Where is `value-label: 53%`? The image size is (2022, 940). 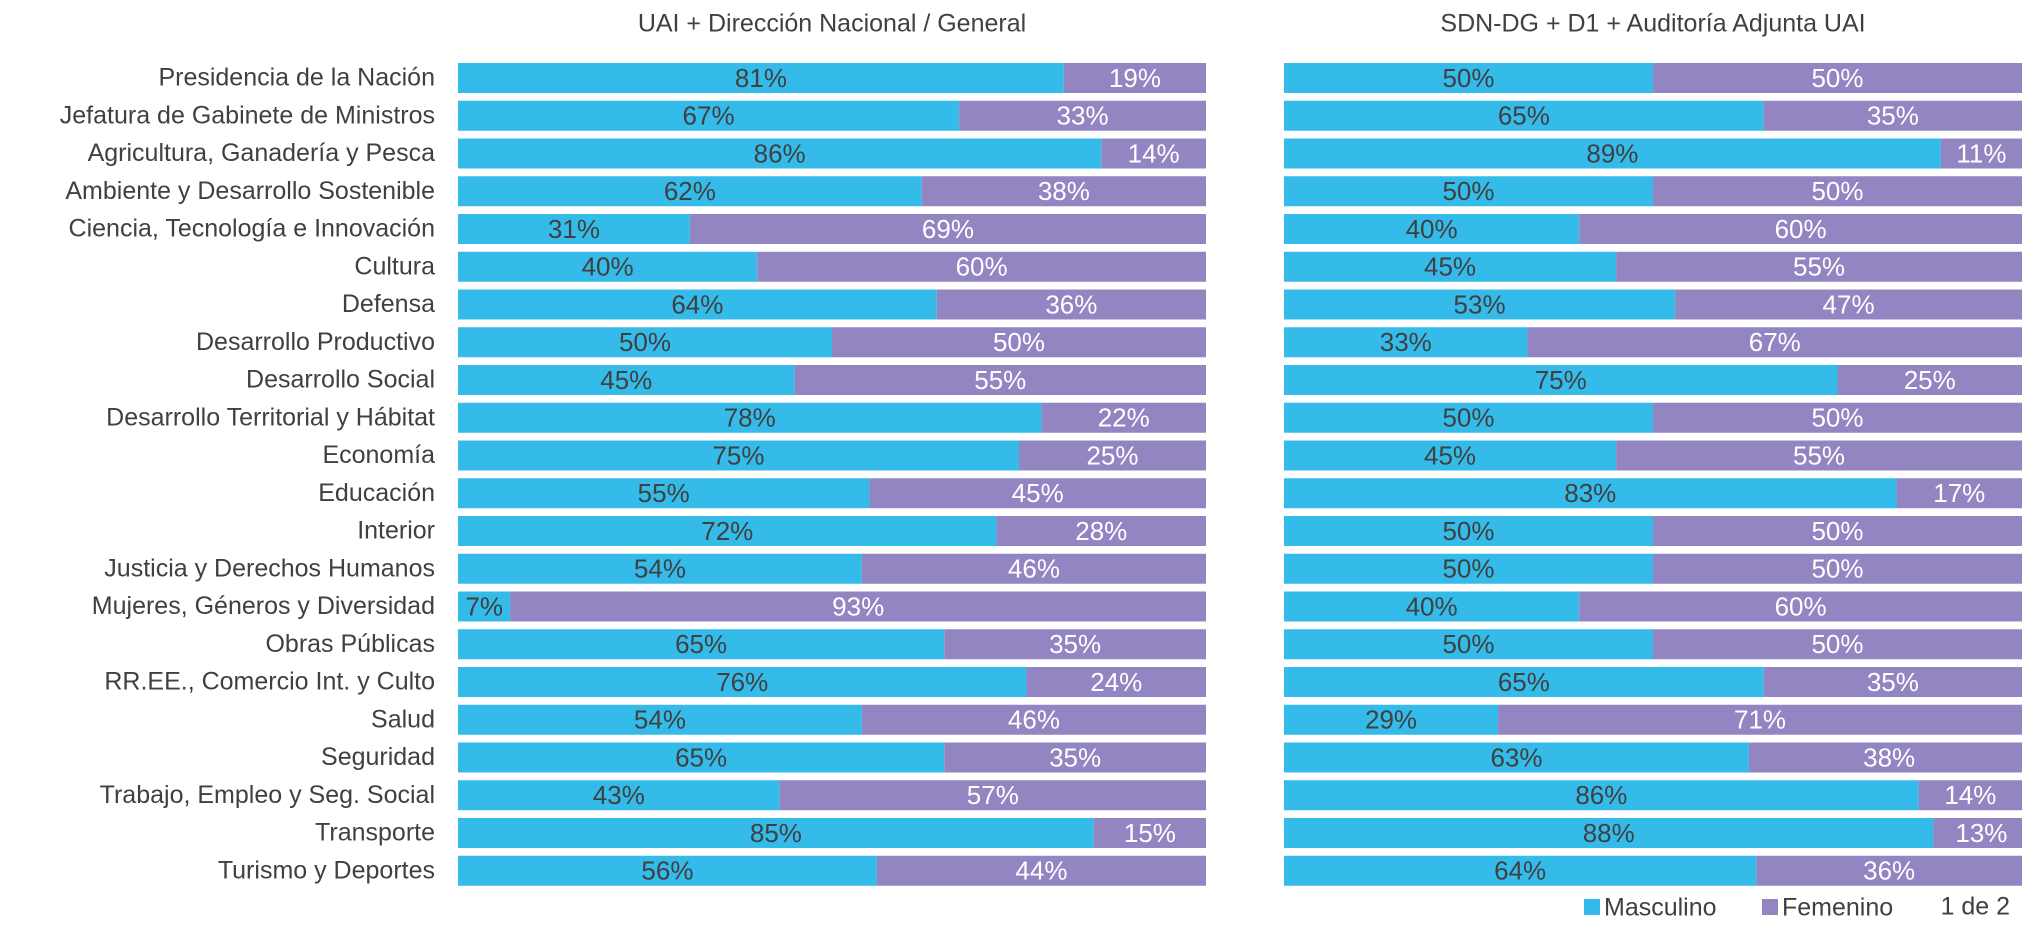 value-label: 53% is located at coordinates (1480, 304).